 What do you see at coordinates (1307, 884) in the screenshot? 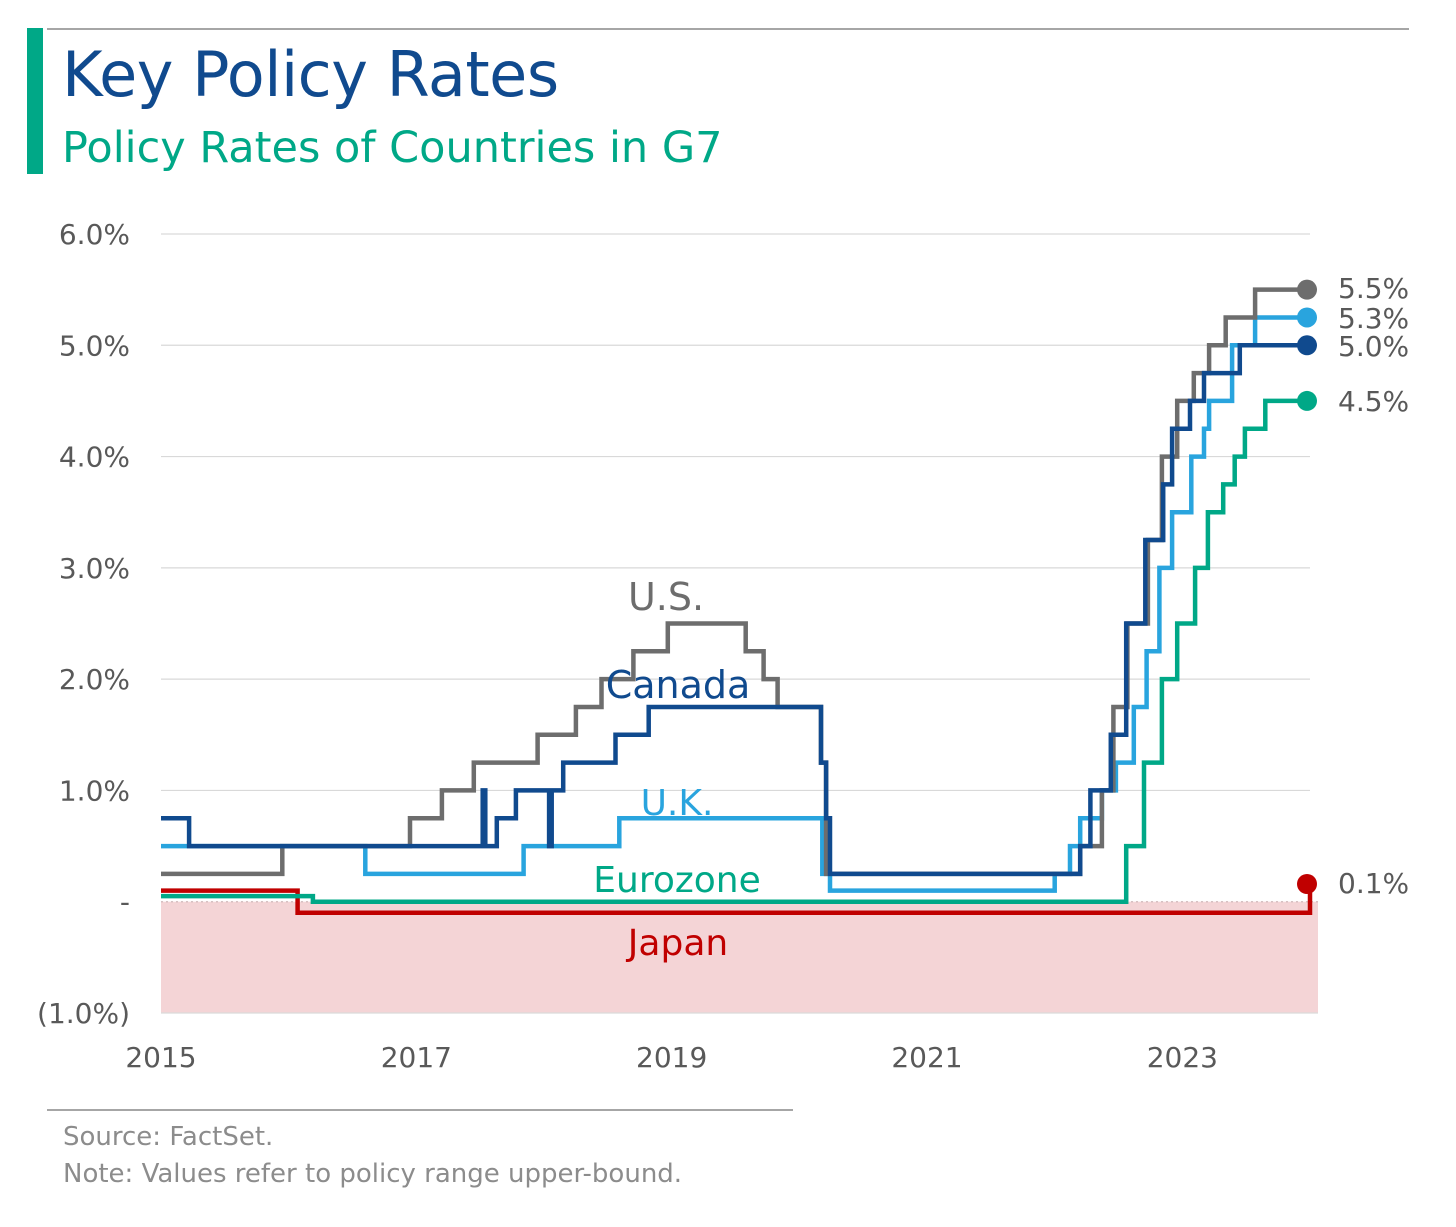
I see `end-marker-japan` at bounding box center [1307, 884].